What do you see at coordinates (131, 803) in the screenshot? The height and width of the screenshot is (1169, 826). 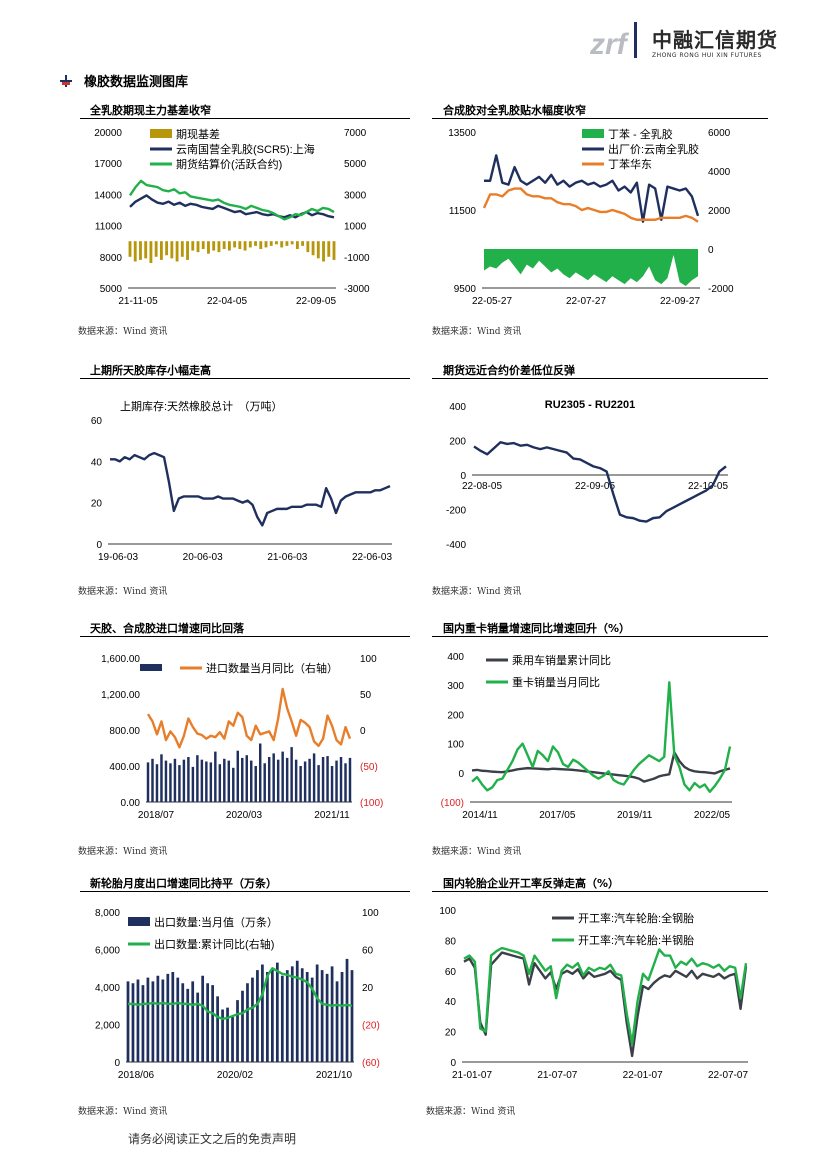 I see `y-tick-label: 0.00` at bounding box center [131, 803].